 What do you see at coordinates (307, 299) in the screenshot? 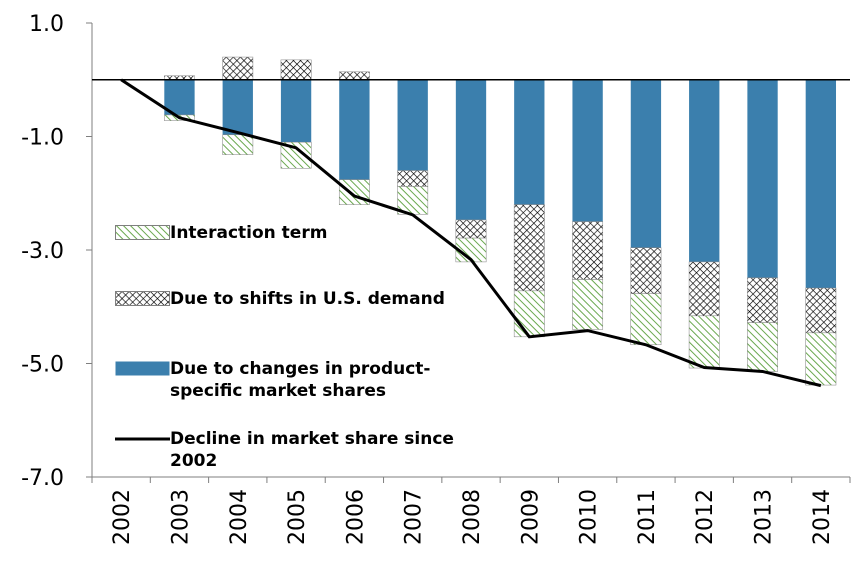
I see `legend-label: Due to shifts in U.S. demand` at bounding box center [307, 299].